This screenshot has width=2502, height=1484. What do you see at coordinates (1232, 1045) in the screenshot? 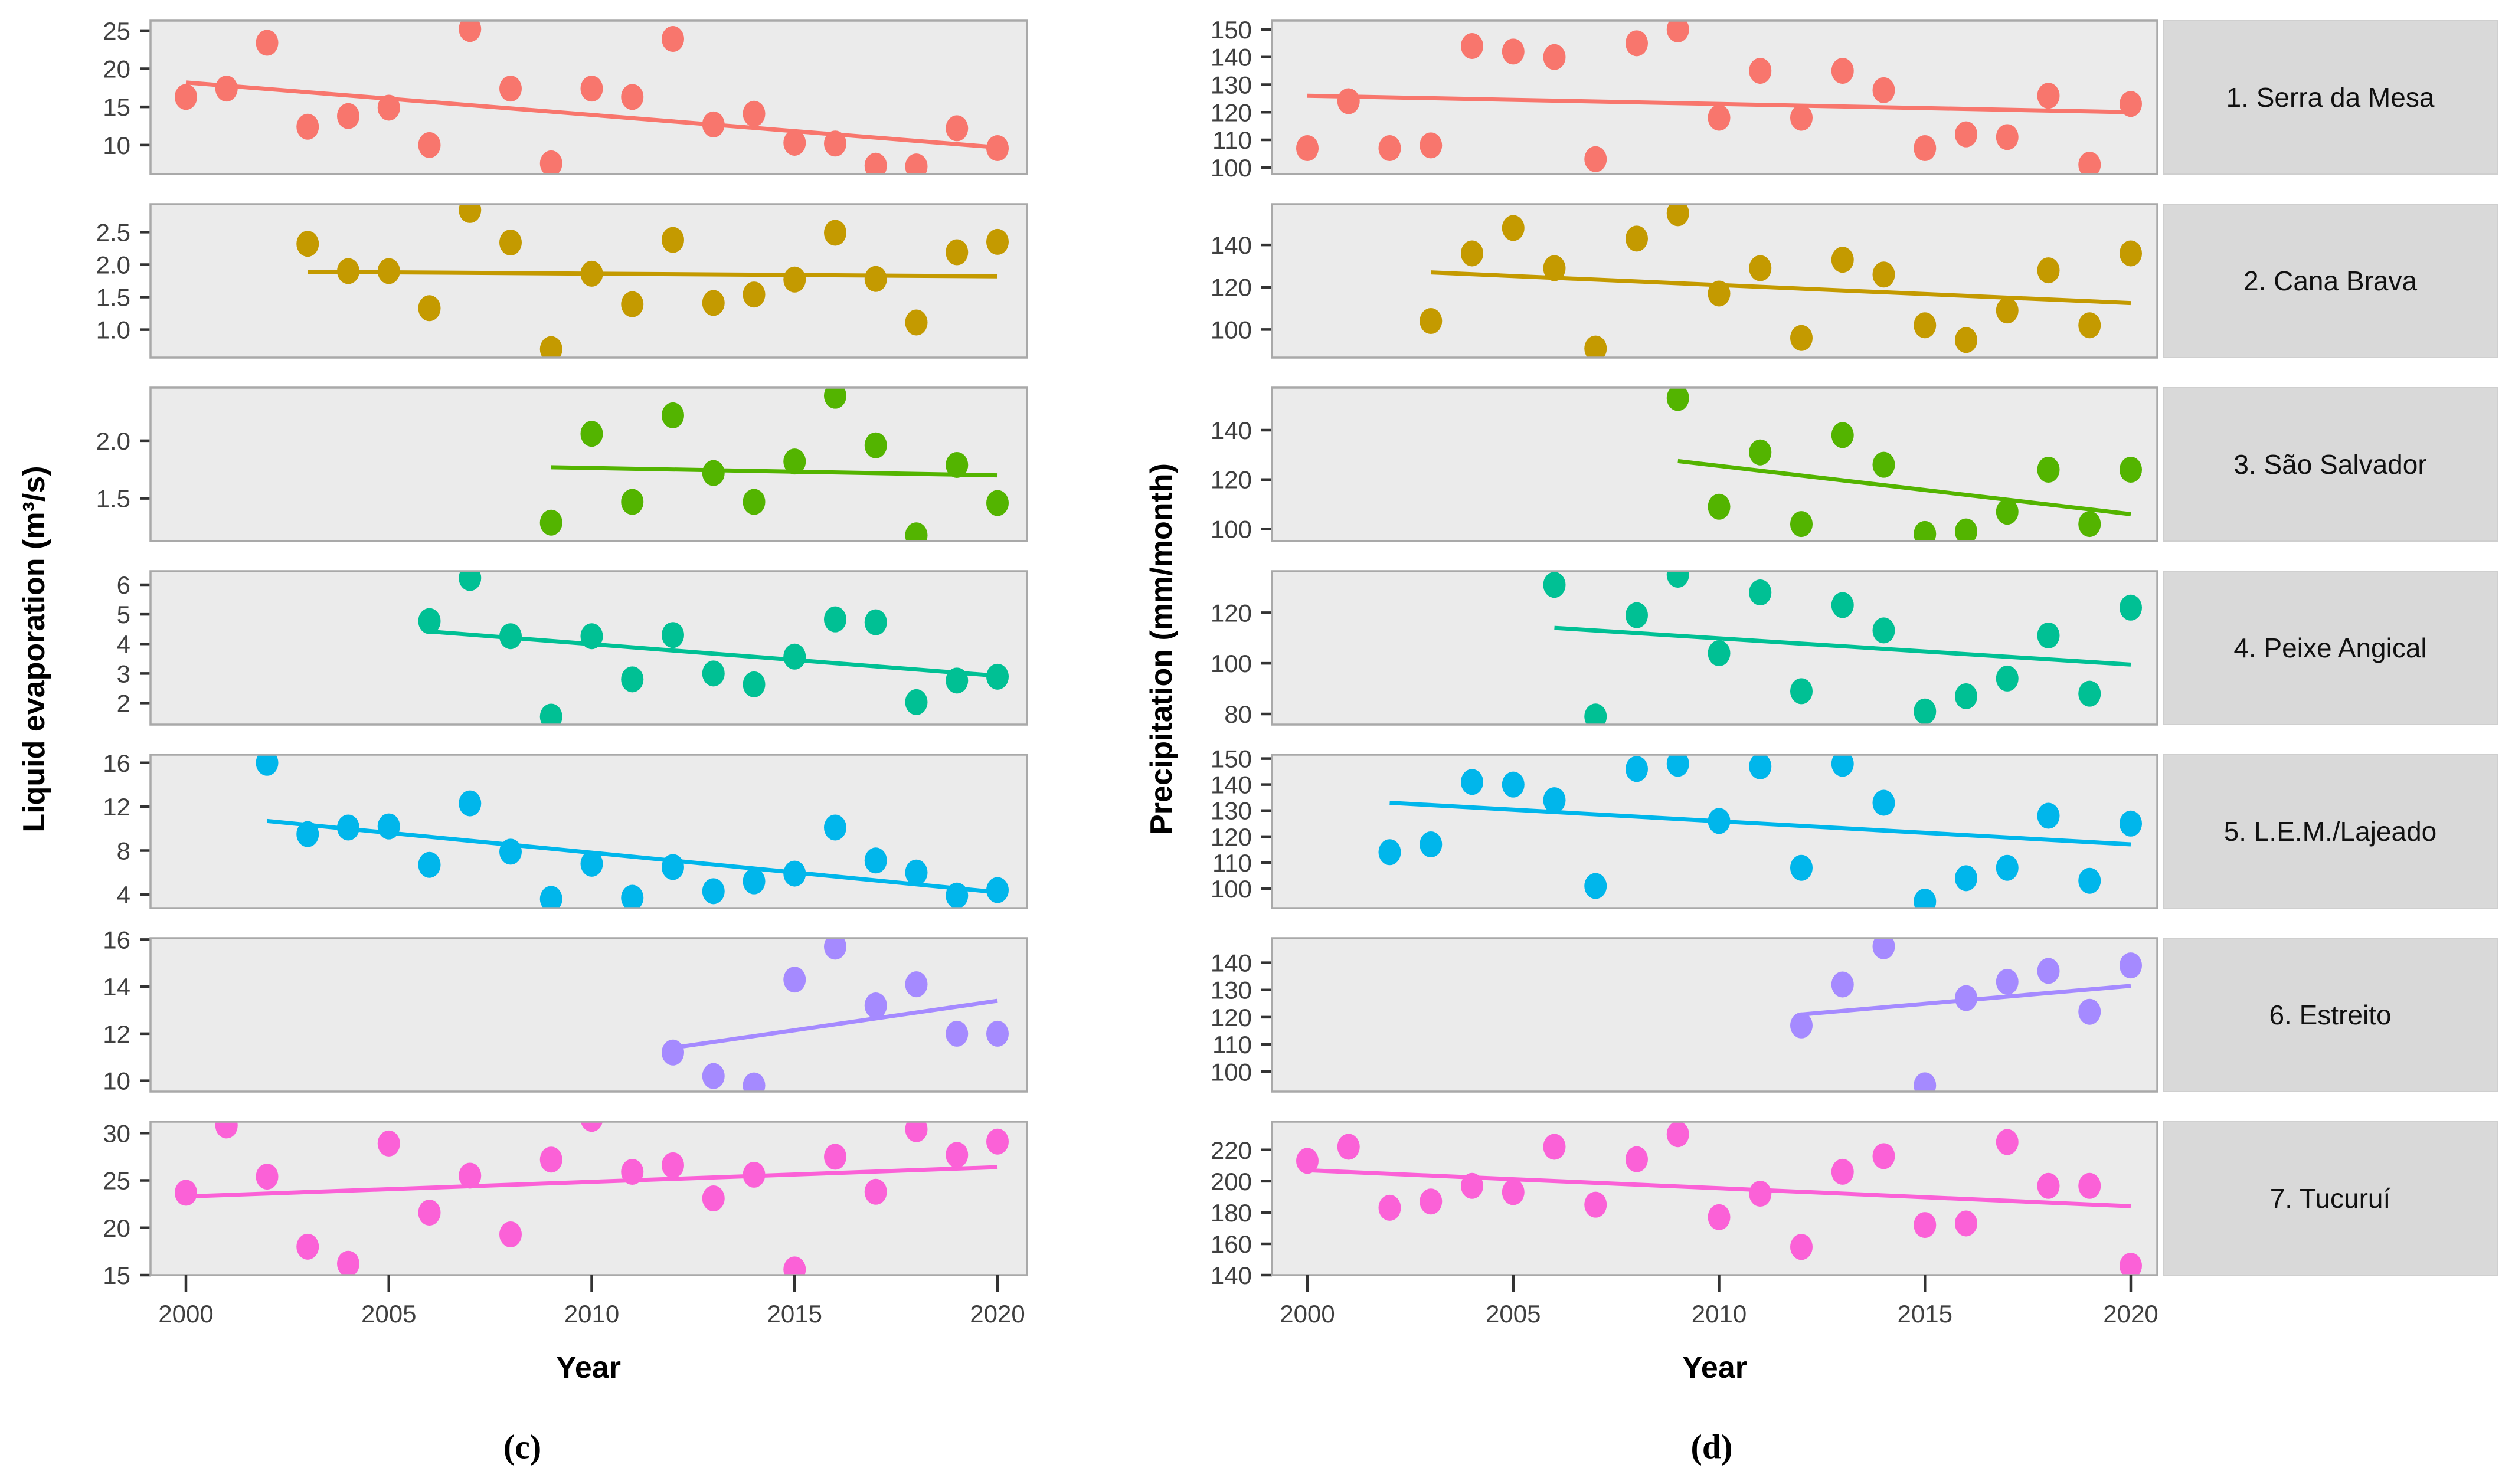
I see `y-tick-label: 110` at bounding box center [1232, 1045].